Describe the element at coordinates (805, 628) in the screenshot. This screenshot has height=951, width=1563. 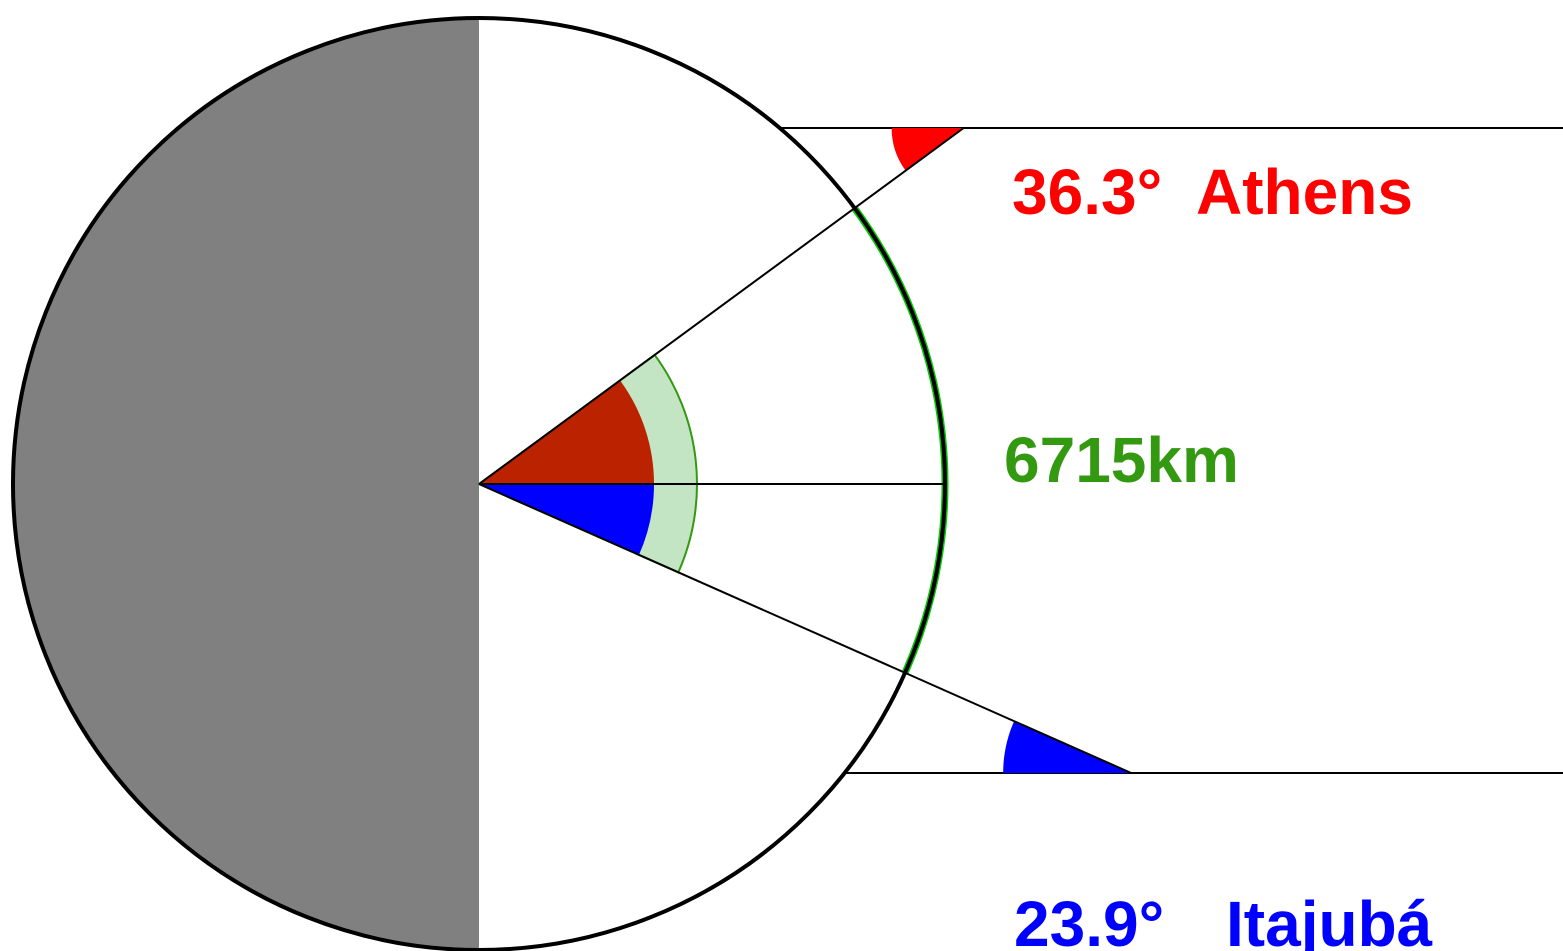
I see `itajuba-radial-line` at that location.